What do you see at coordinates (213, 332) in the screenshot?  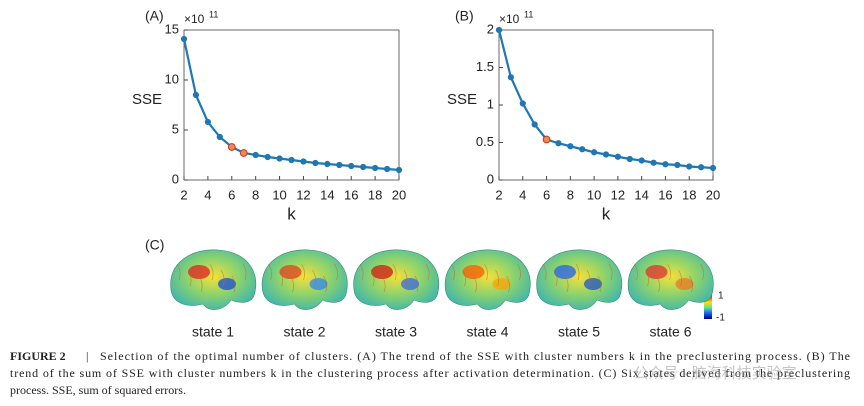 I see `state-label: state 1` at bounding box center [213, 332].